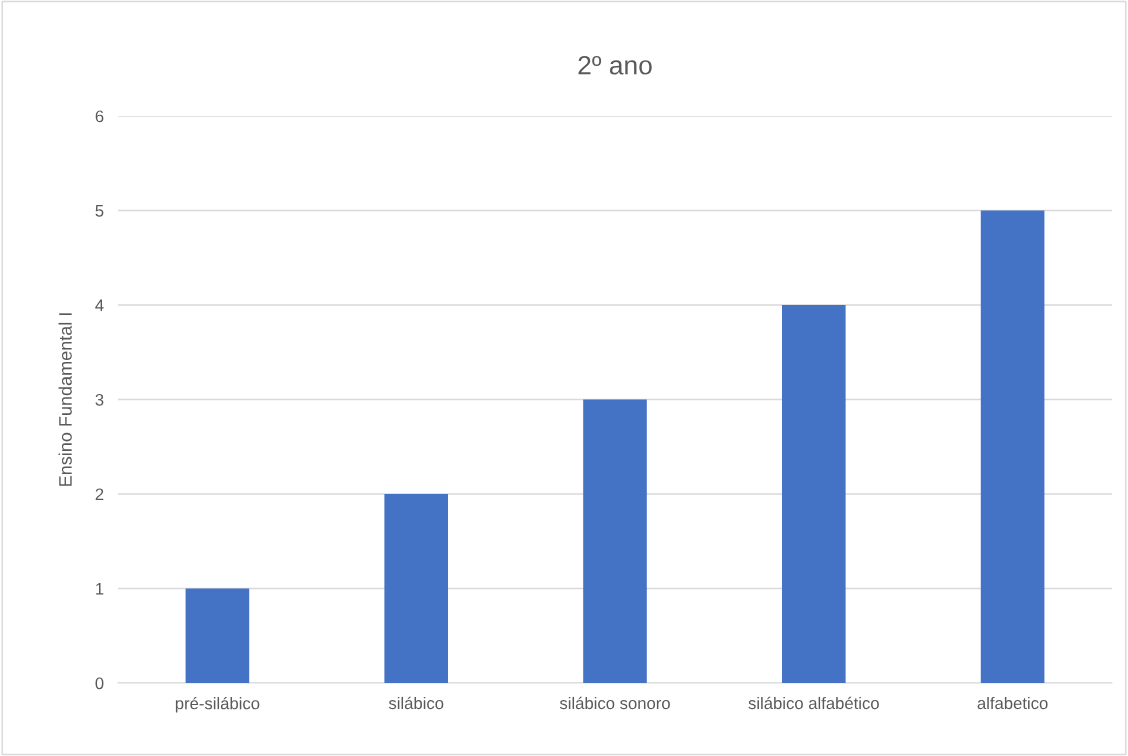 The image size is (1128, 756). Describe the element at coordinates (65, 399) in the screenshot. I see `y-axis-title: Ensino Fundamental I` at that location.